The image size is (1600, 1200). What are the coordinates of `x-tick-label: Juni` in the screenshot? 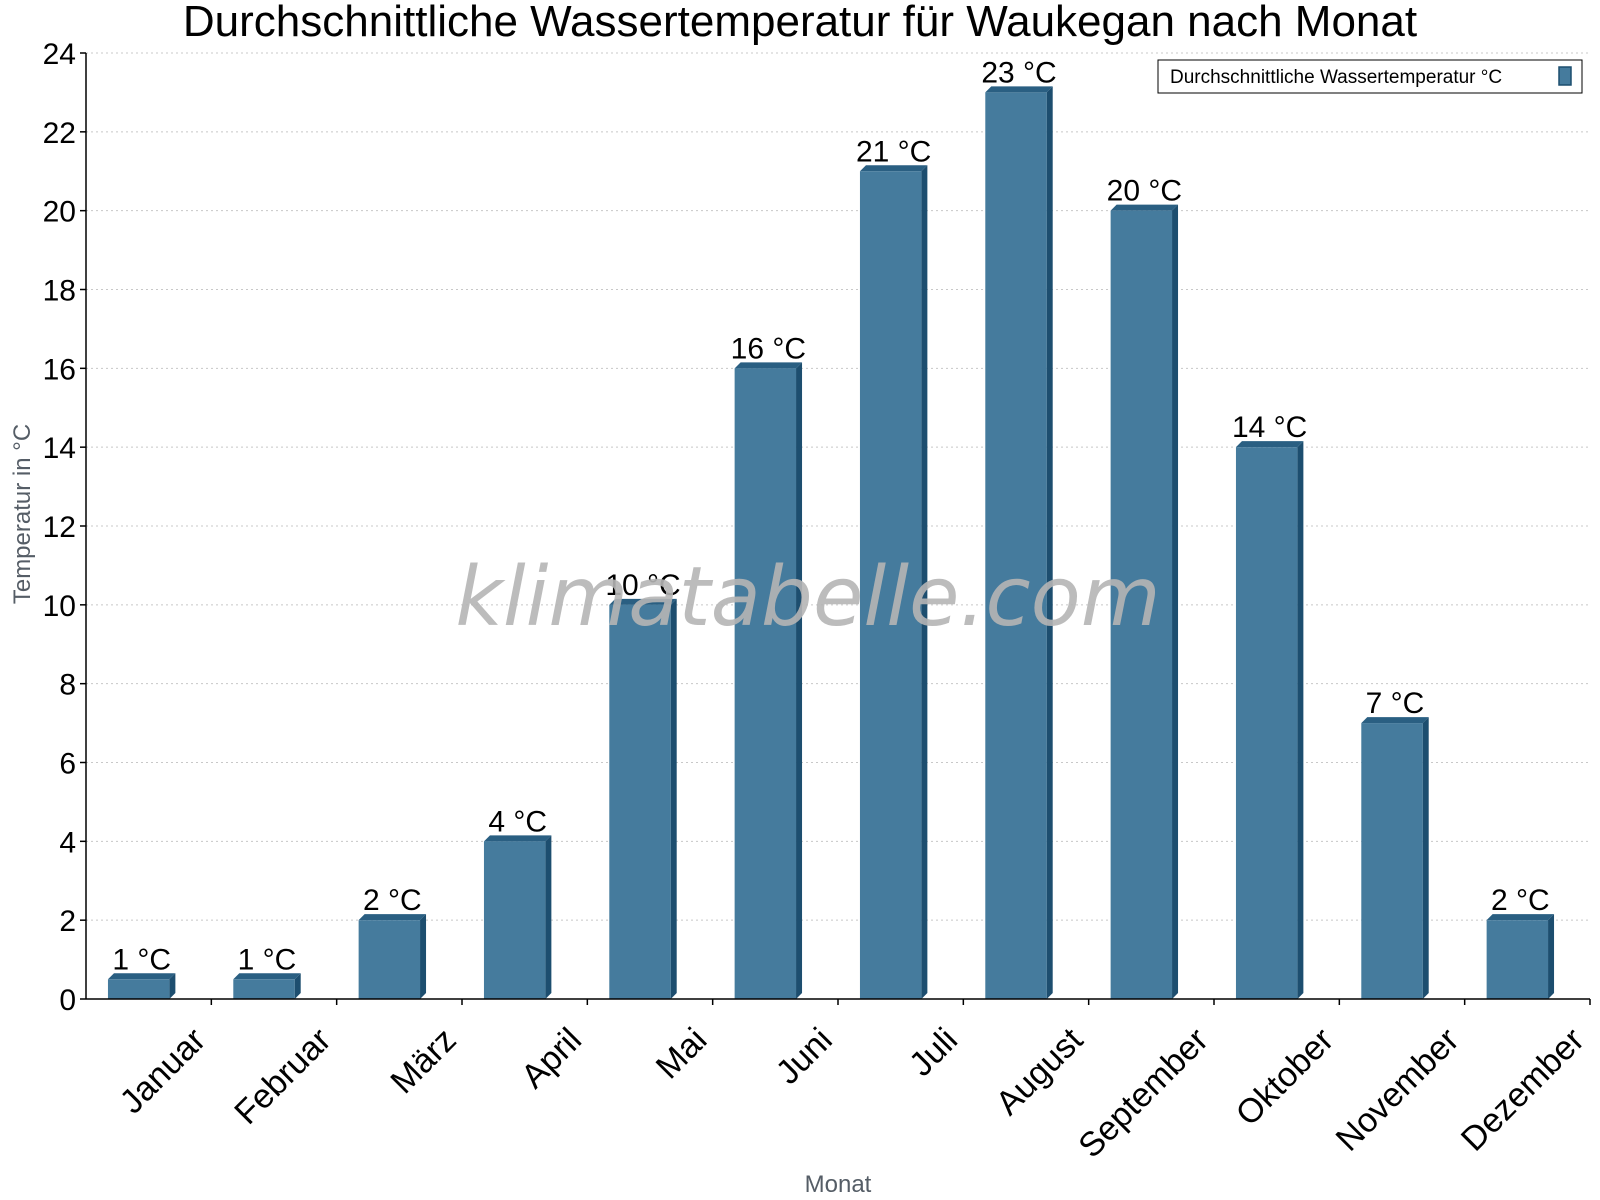 It's located at (804, 1056).